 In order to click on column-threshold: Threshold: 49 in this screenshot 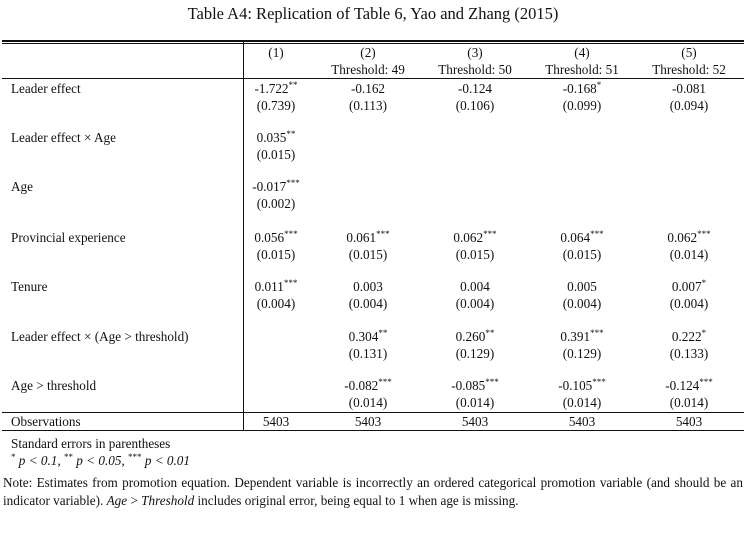, I will do `click(368, 69)`.